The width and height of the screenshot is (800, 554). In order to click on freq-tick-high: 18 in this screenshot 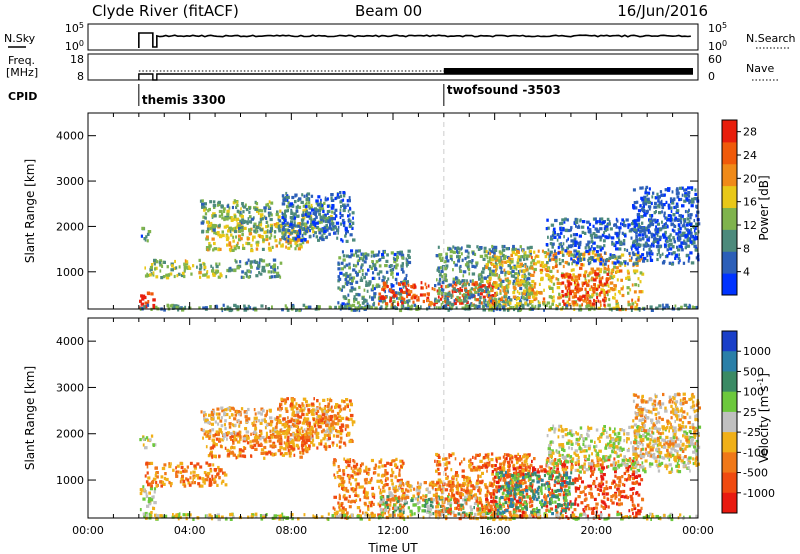, I will do `click(77, 59)`.